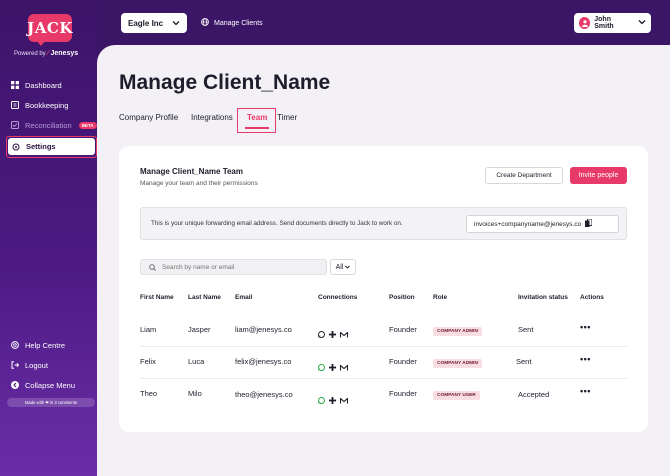 The height and width of the screenshot is (476, 670). Describe the element at coordinates (287, 117) in the screenshot. I see `tab-timer: Timer` at that location.